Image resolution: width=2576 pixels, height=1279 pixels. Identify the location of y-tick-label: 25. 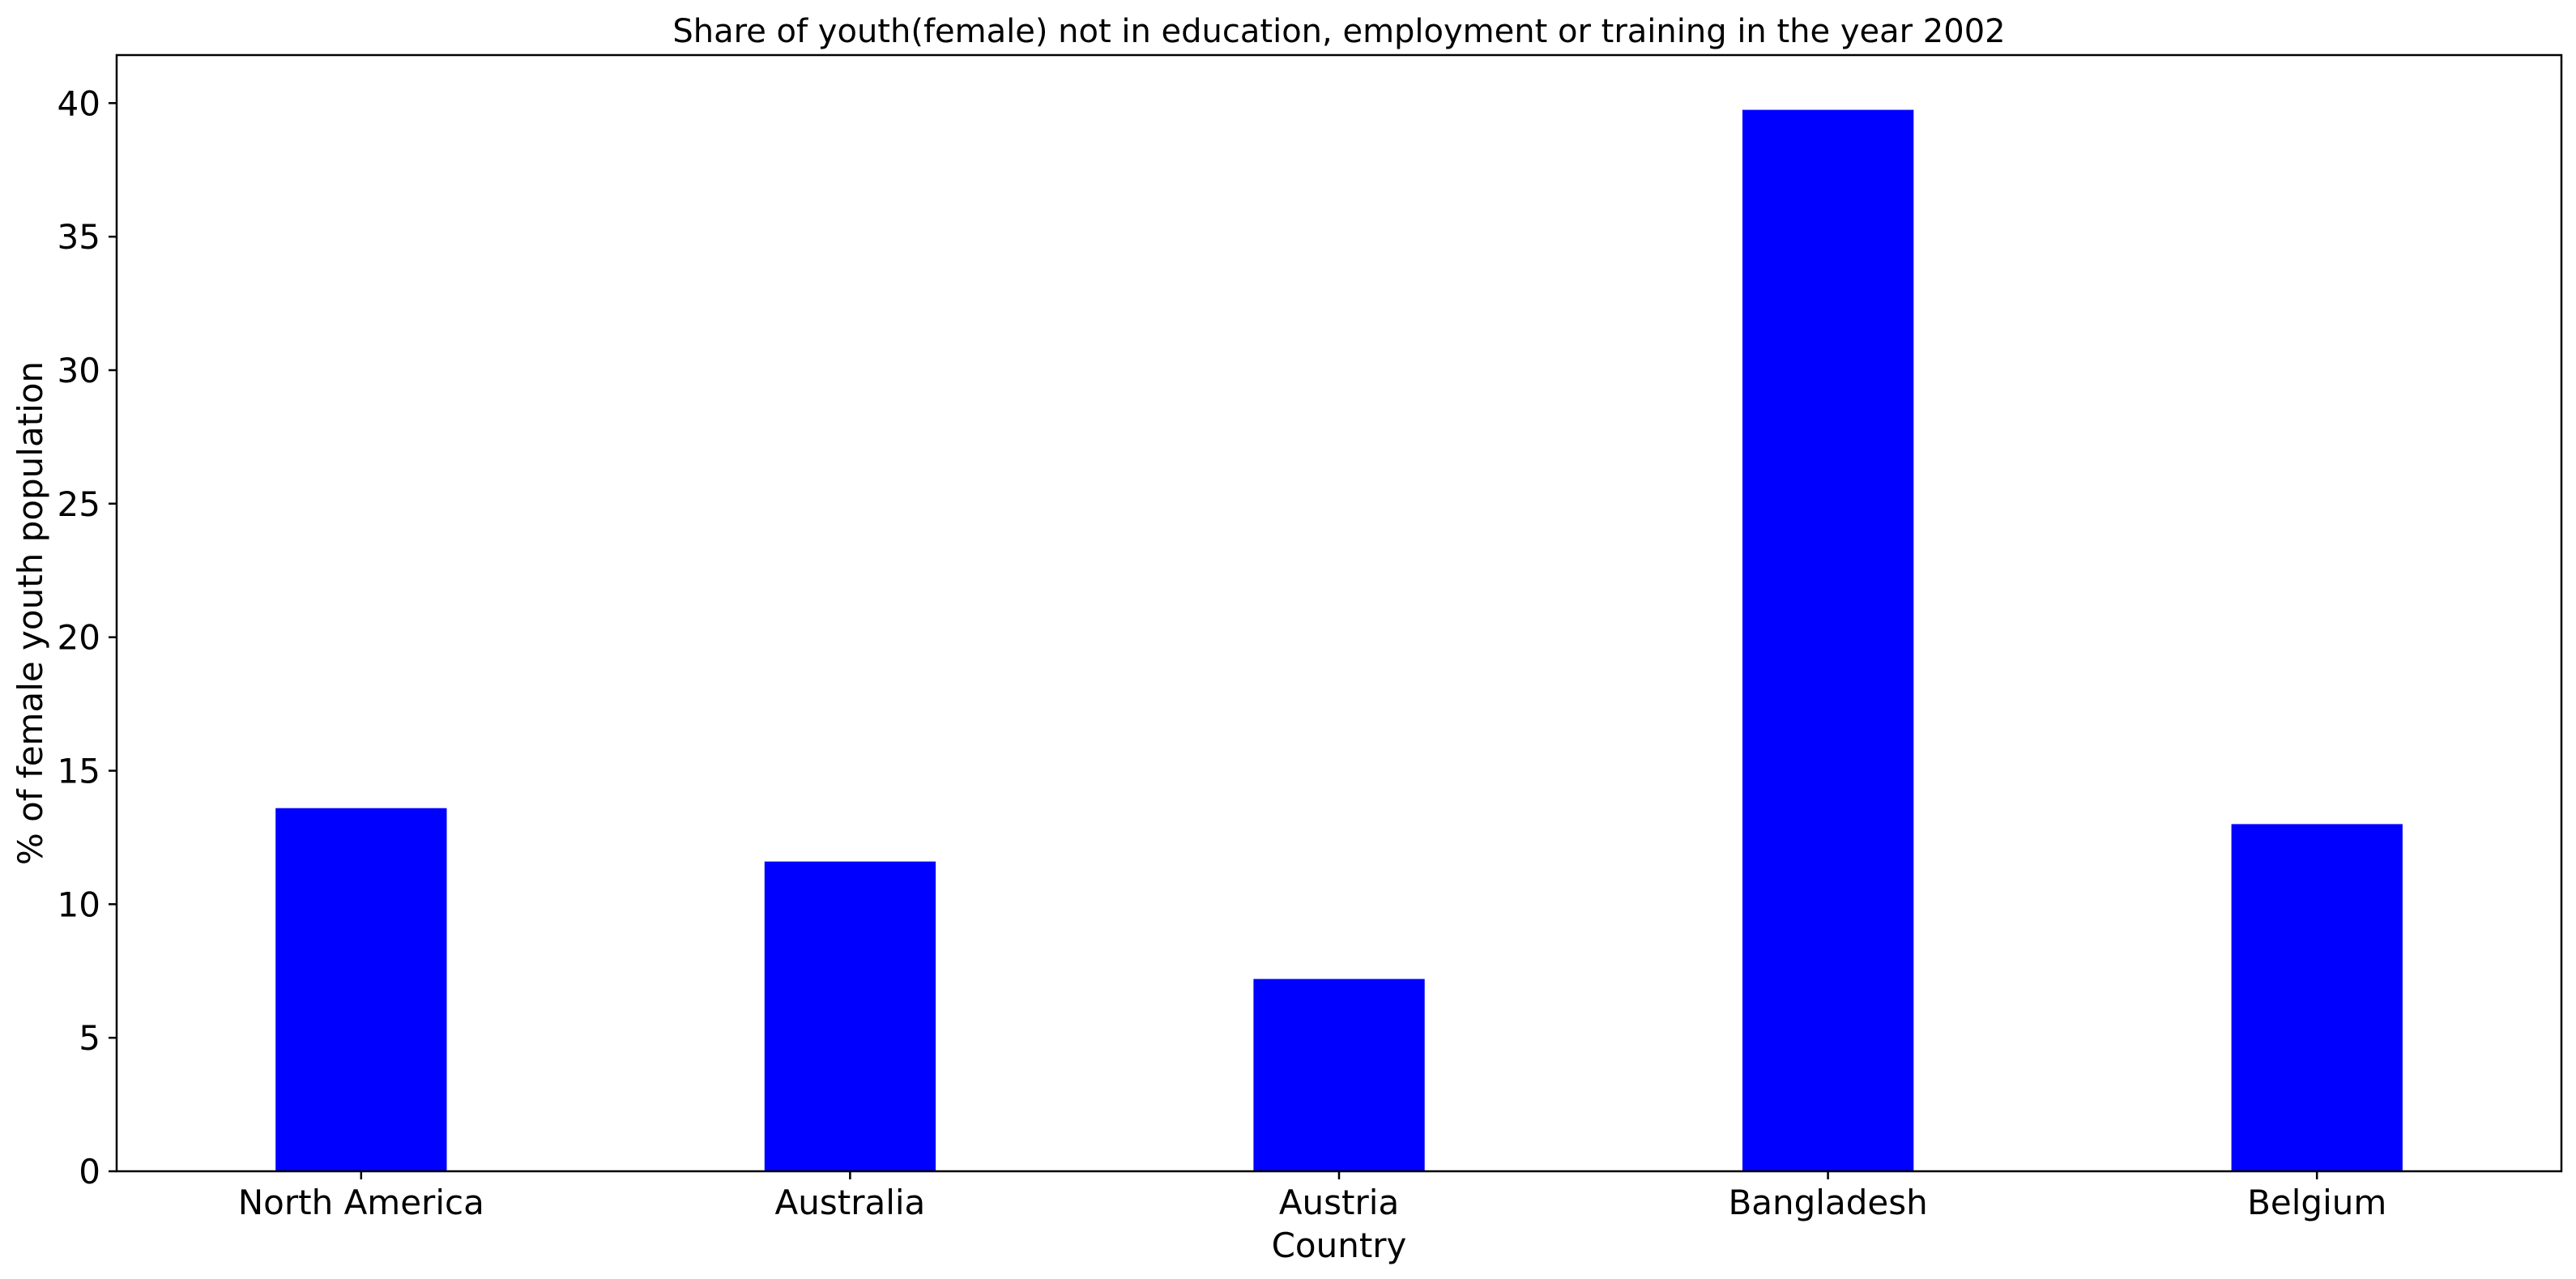
(79, 504).